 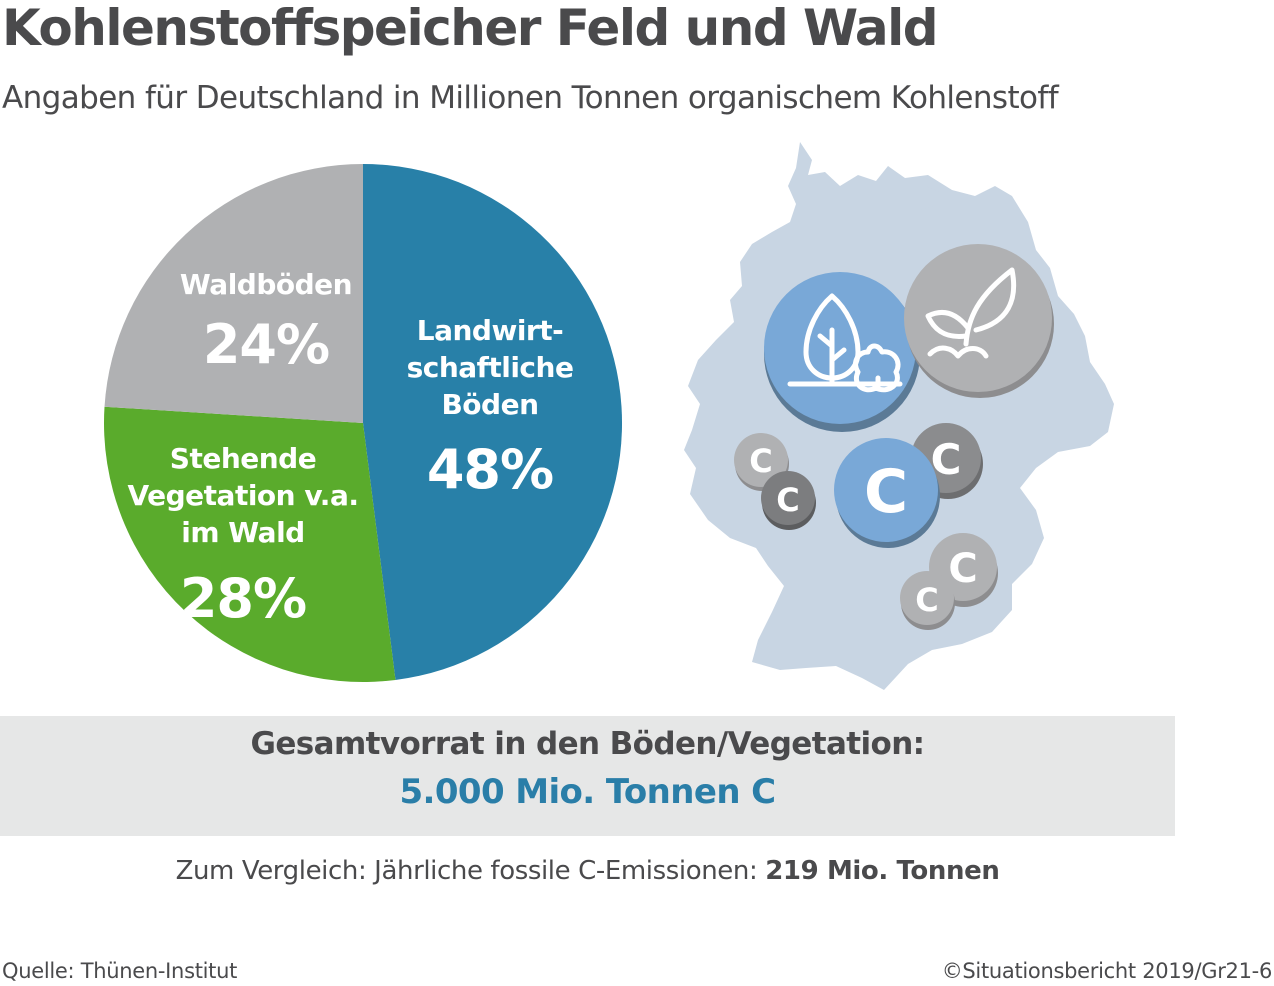 What do you see at coordinates (845, 343) in the screenshot?
I see `tree-icon` at bounding box center [845, 343].